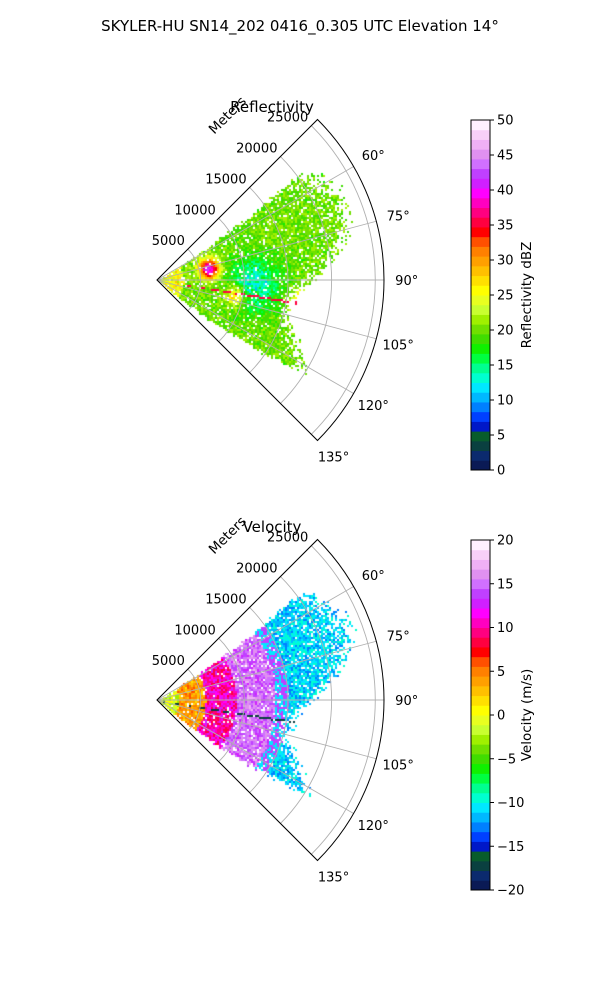  Describe the element at coordinates (194, 210) in the screenshot. I see `range-tick-label: 10000` at that location.